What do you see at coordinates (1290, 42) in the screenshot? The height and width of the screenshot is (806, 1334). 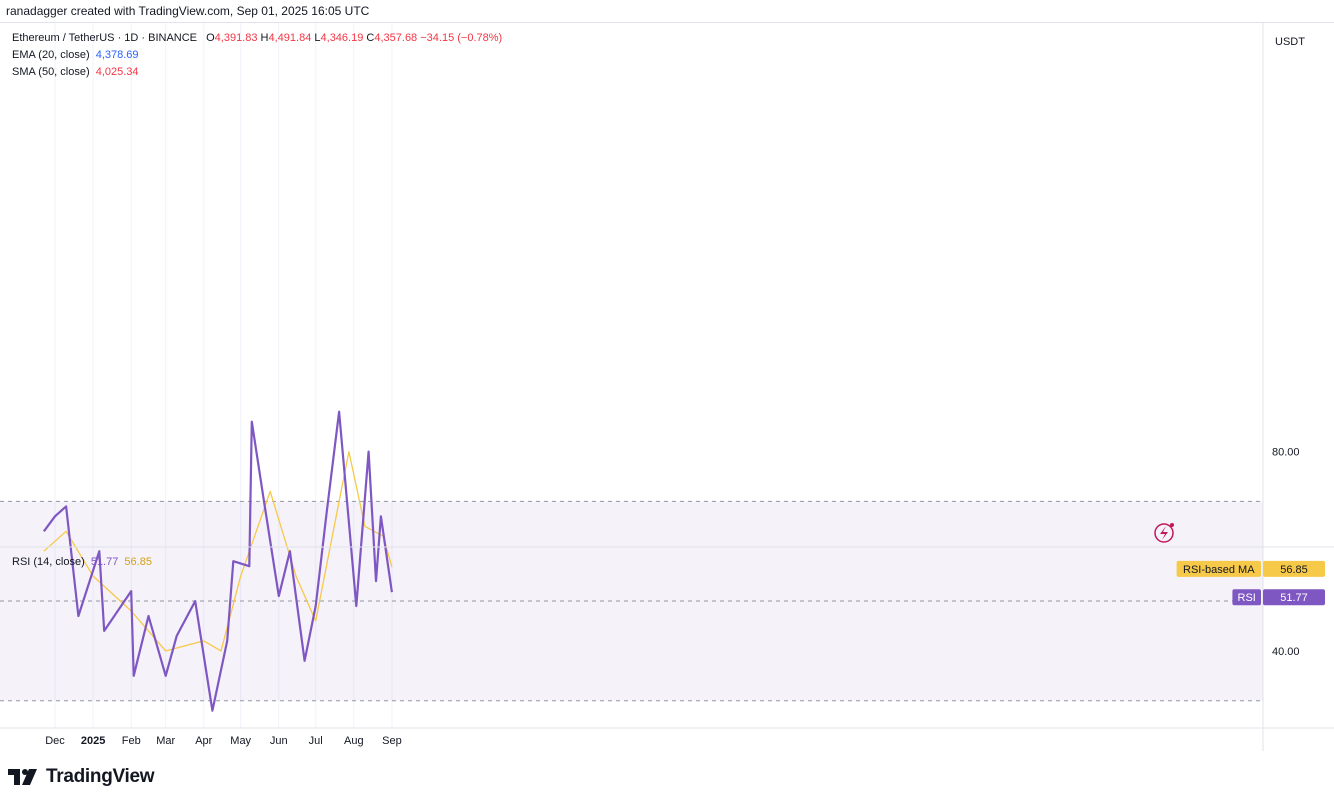 I see `currency-label: USDT` at bounding box center [1290, 42].